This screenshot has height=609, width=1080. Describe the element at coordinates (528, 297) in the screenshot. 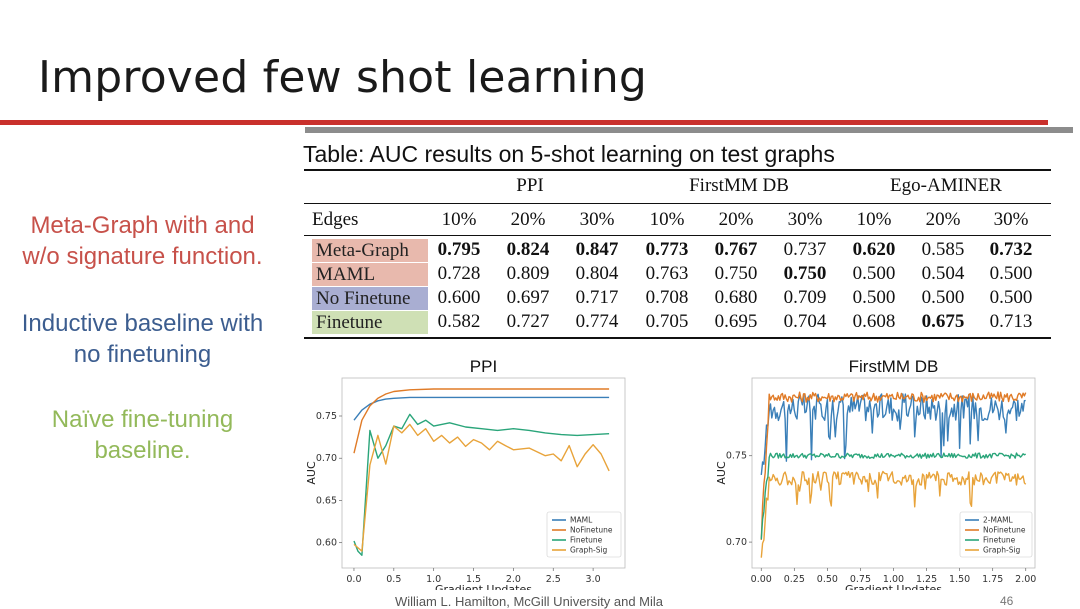

I see `table-cell: 0.697` at that location.